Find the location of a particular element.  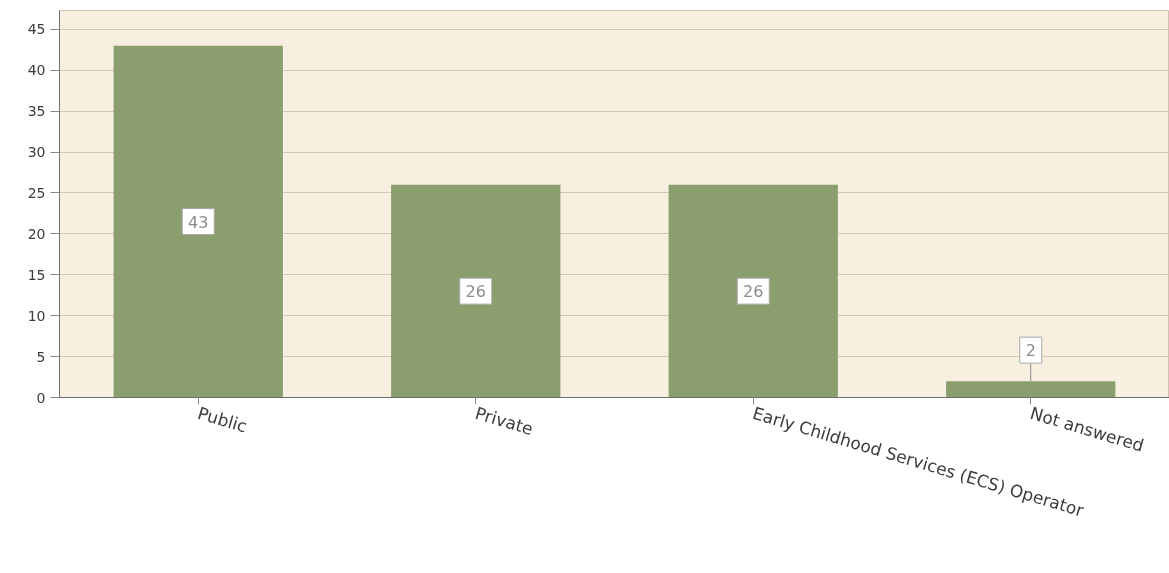

y-tick-label: 0 is located at coordinates (41, 397).